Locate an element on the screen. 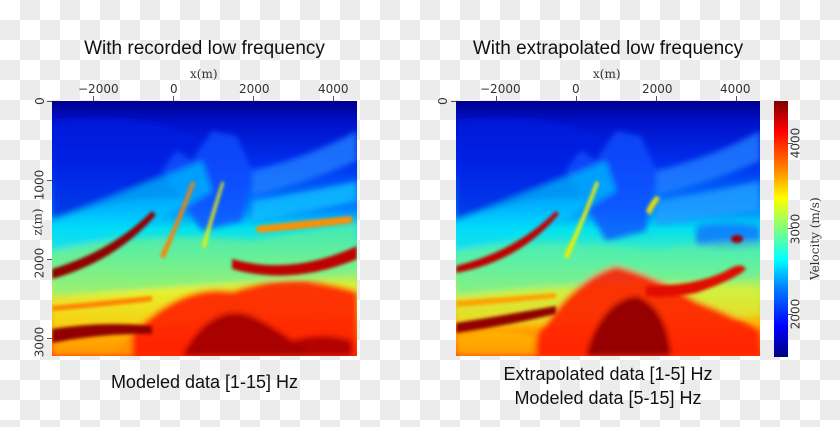 This screenshot has width=840, height=427. velocity-colorbar is located at coordinates (781, 229).